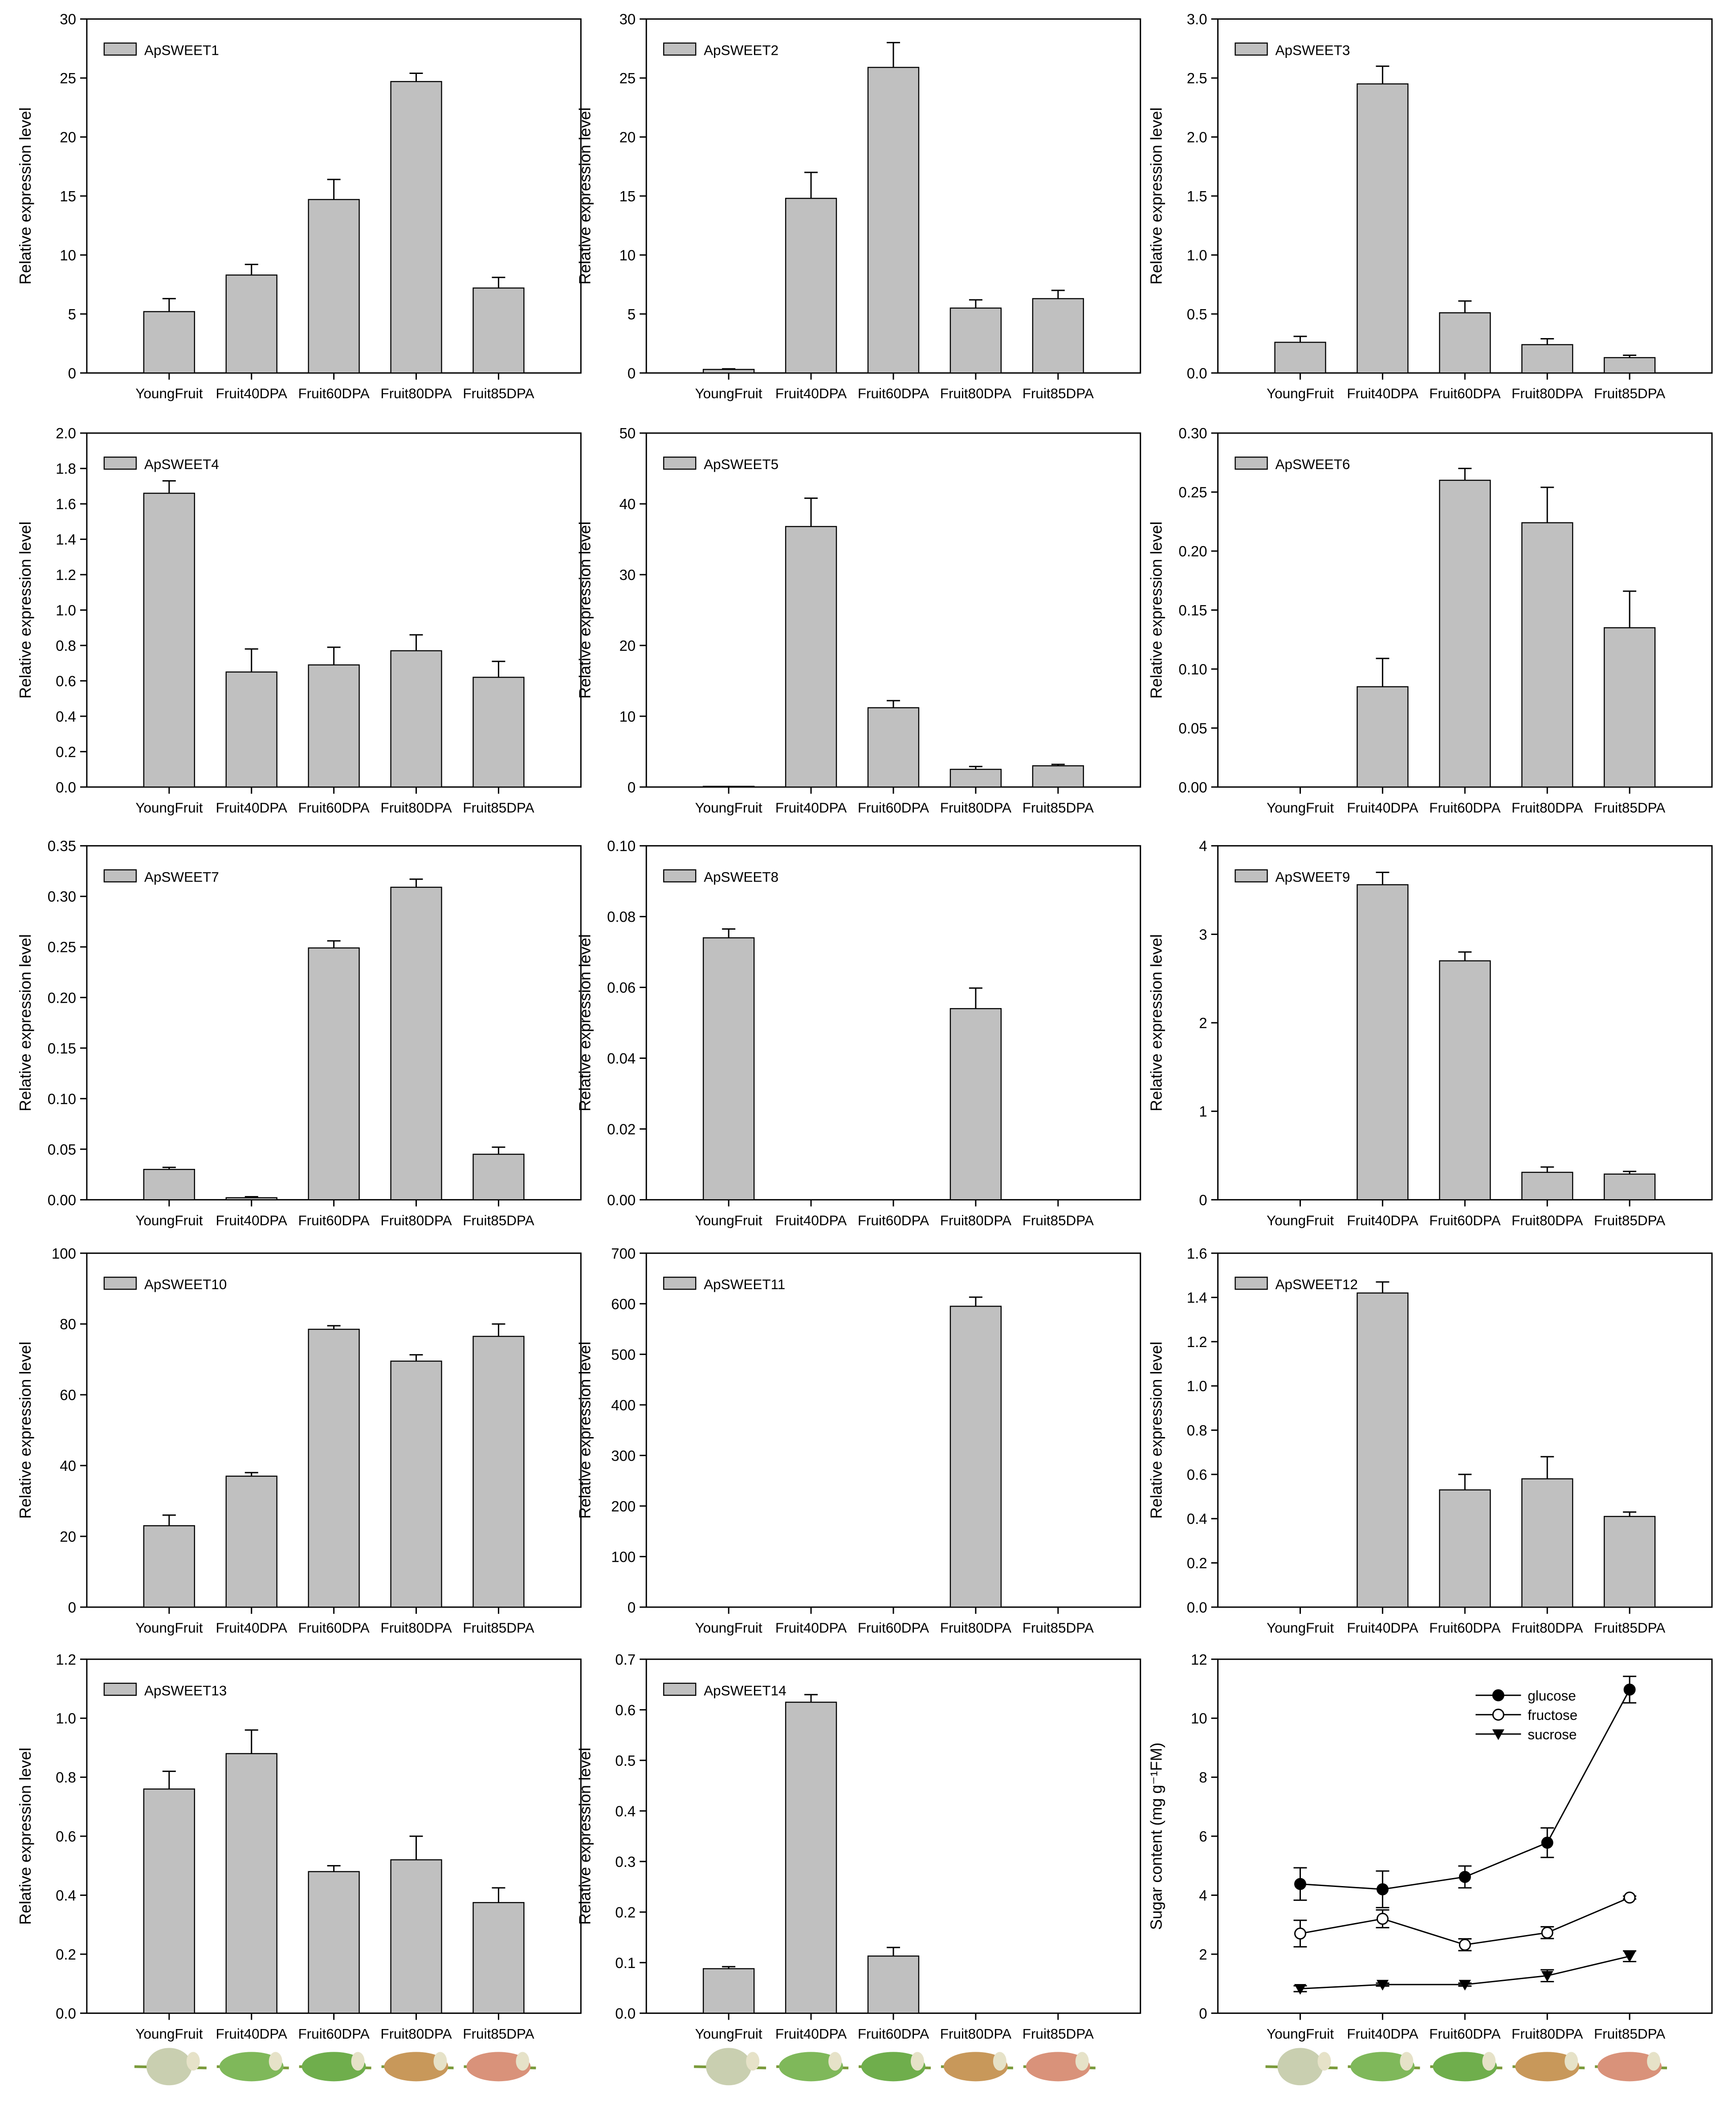  I want to click on y-tick-label: 80, so click(68, 1324).